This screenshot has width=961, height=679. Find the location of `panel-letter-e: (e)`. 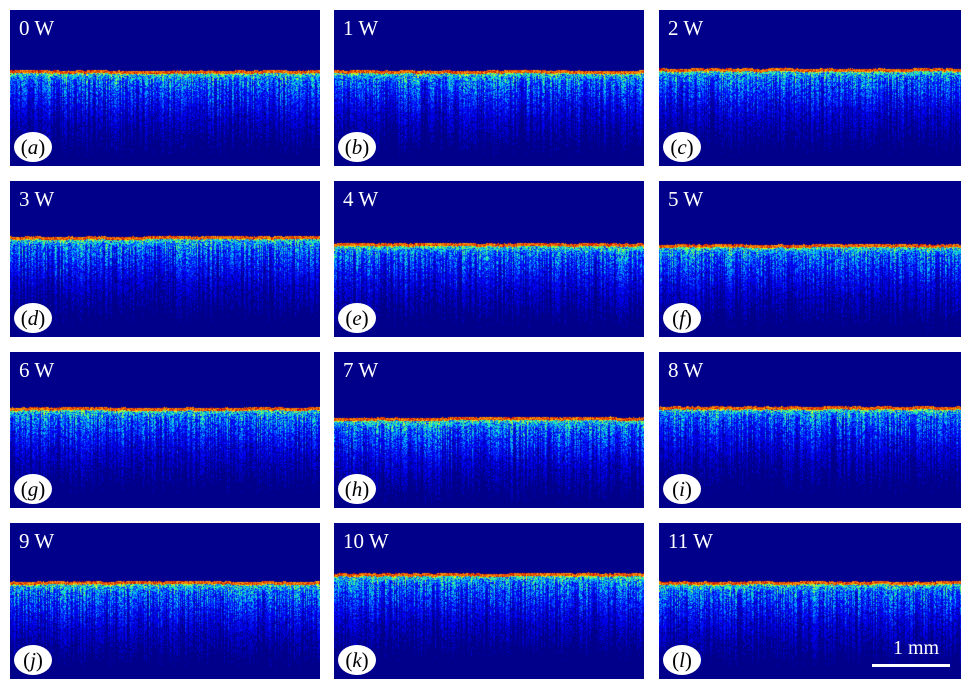

panel-letter-e: (e) is located at coordinates (357, 318).